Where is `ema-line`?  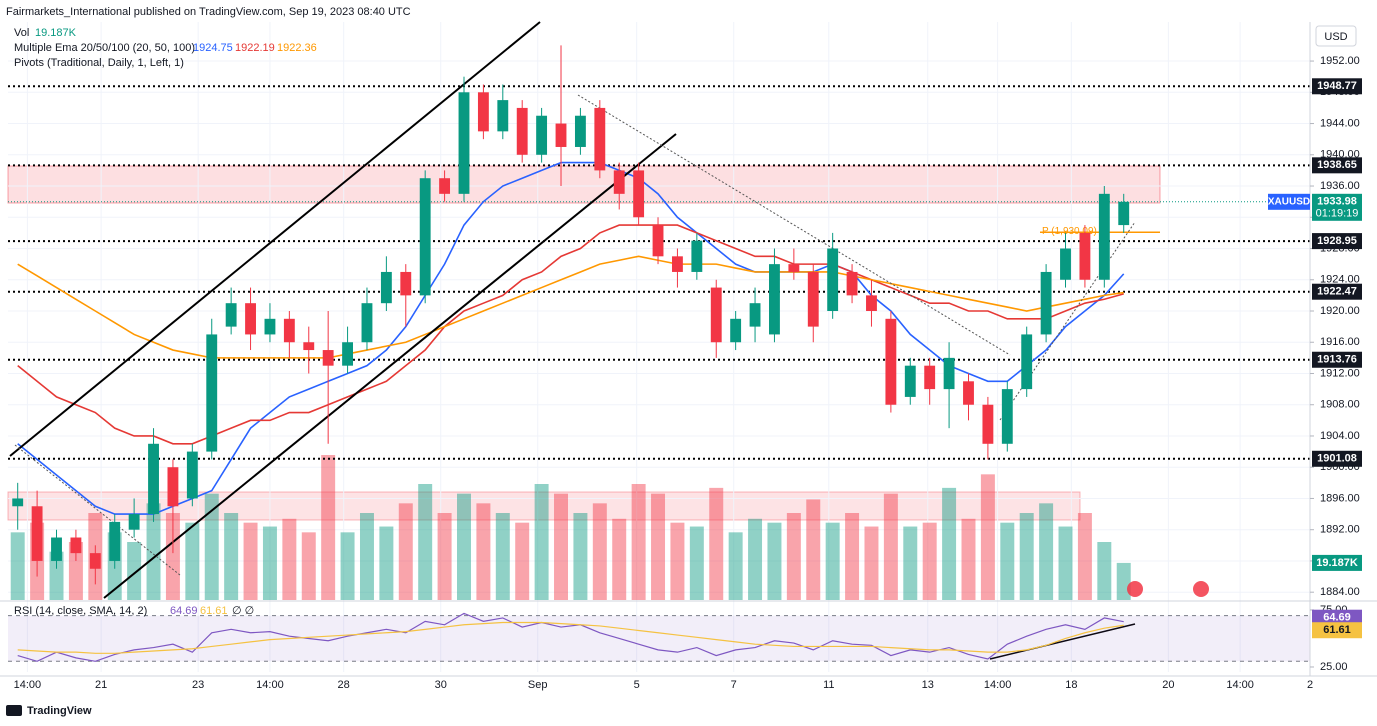
ema-line is located at coordinates (570, 307).